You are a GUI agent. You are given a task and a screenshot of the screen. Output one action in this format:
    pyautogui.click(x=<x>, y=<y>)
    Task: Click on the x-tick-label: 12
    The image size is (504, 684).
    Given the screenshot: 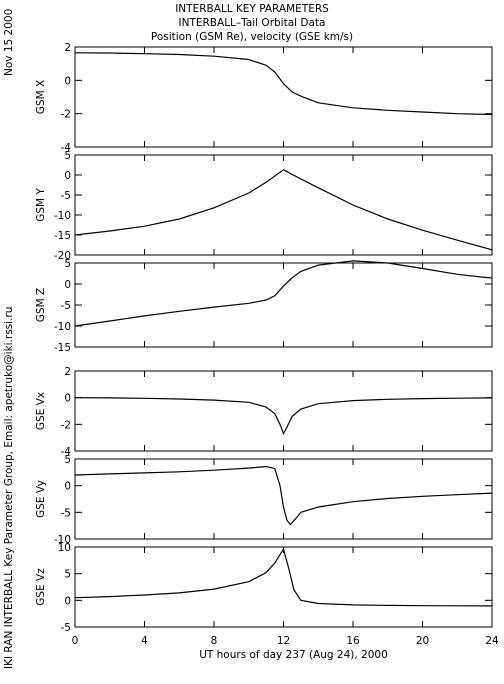 What is the action you would take?
    pyautogui.click(x=283, y=641)
    